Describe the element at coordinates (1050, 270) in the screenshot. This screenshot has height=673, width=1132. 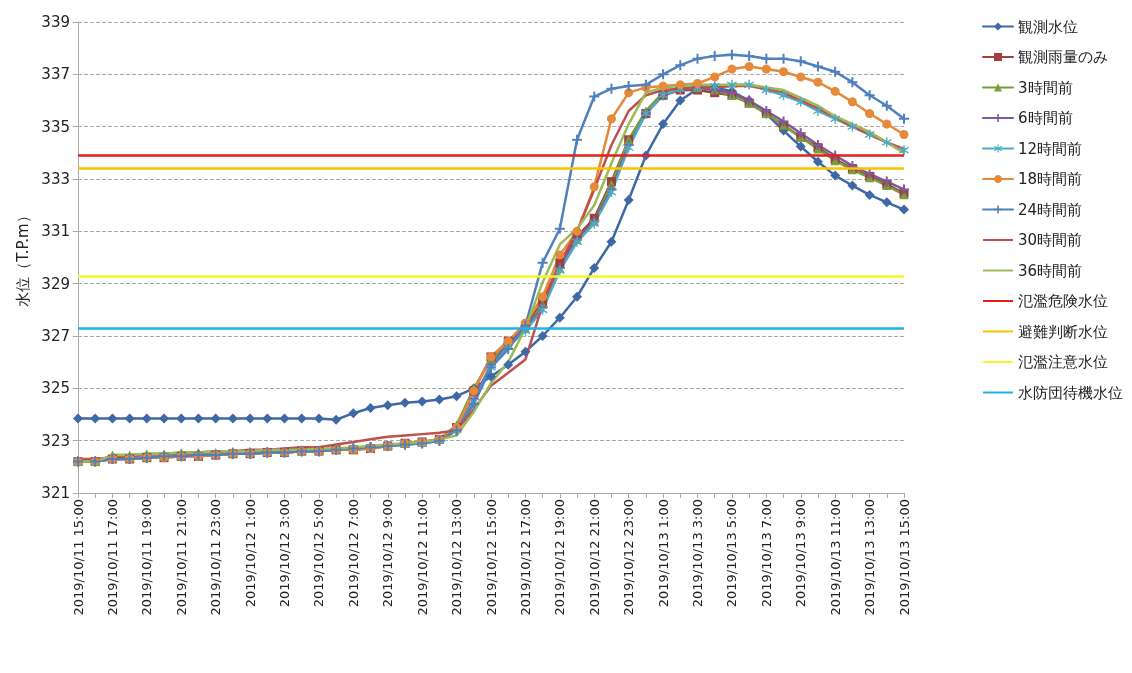
I see `legend-label: 36時間前` at that location.